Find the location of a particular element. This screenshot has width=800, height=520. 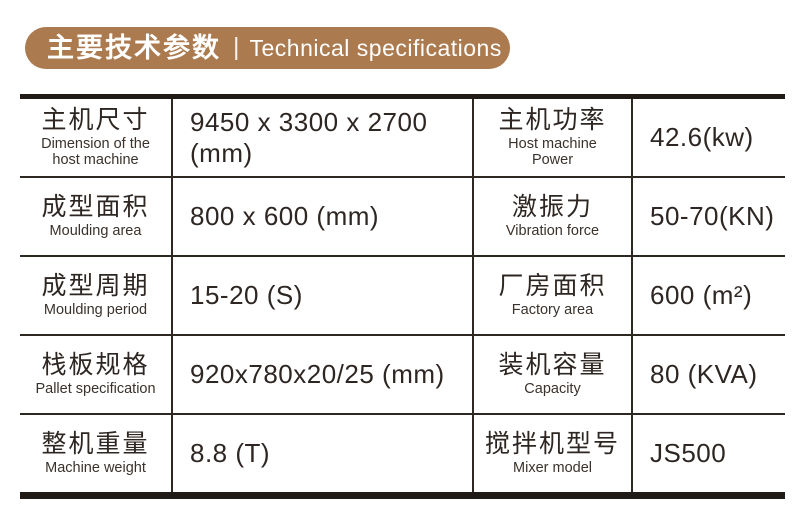

spec-value: 80 (KVA) is located at coordinates (704, 374).